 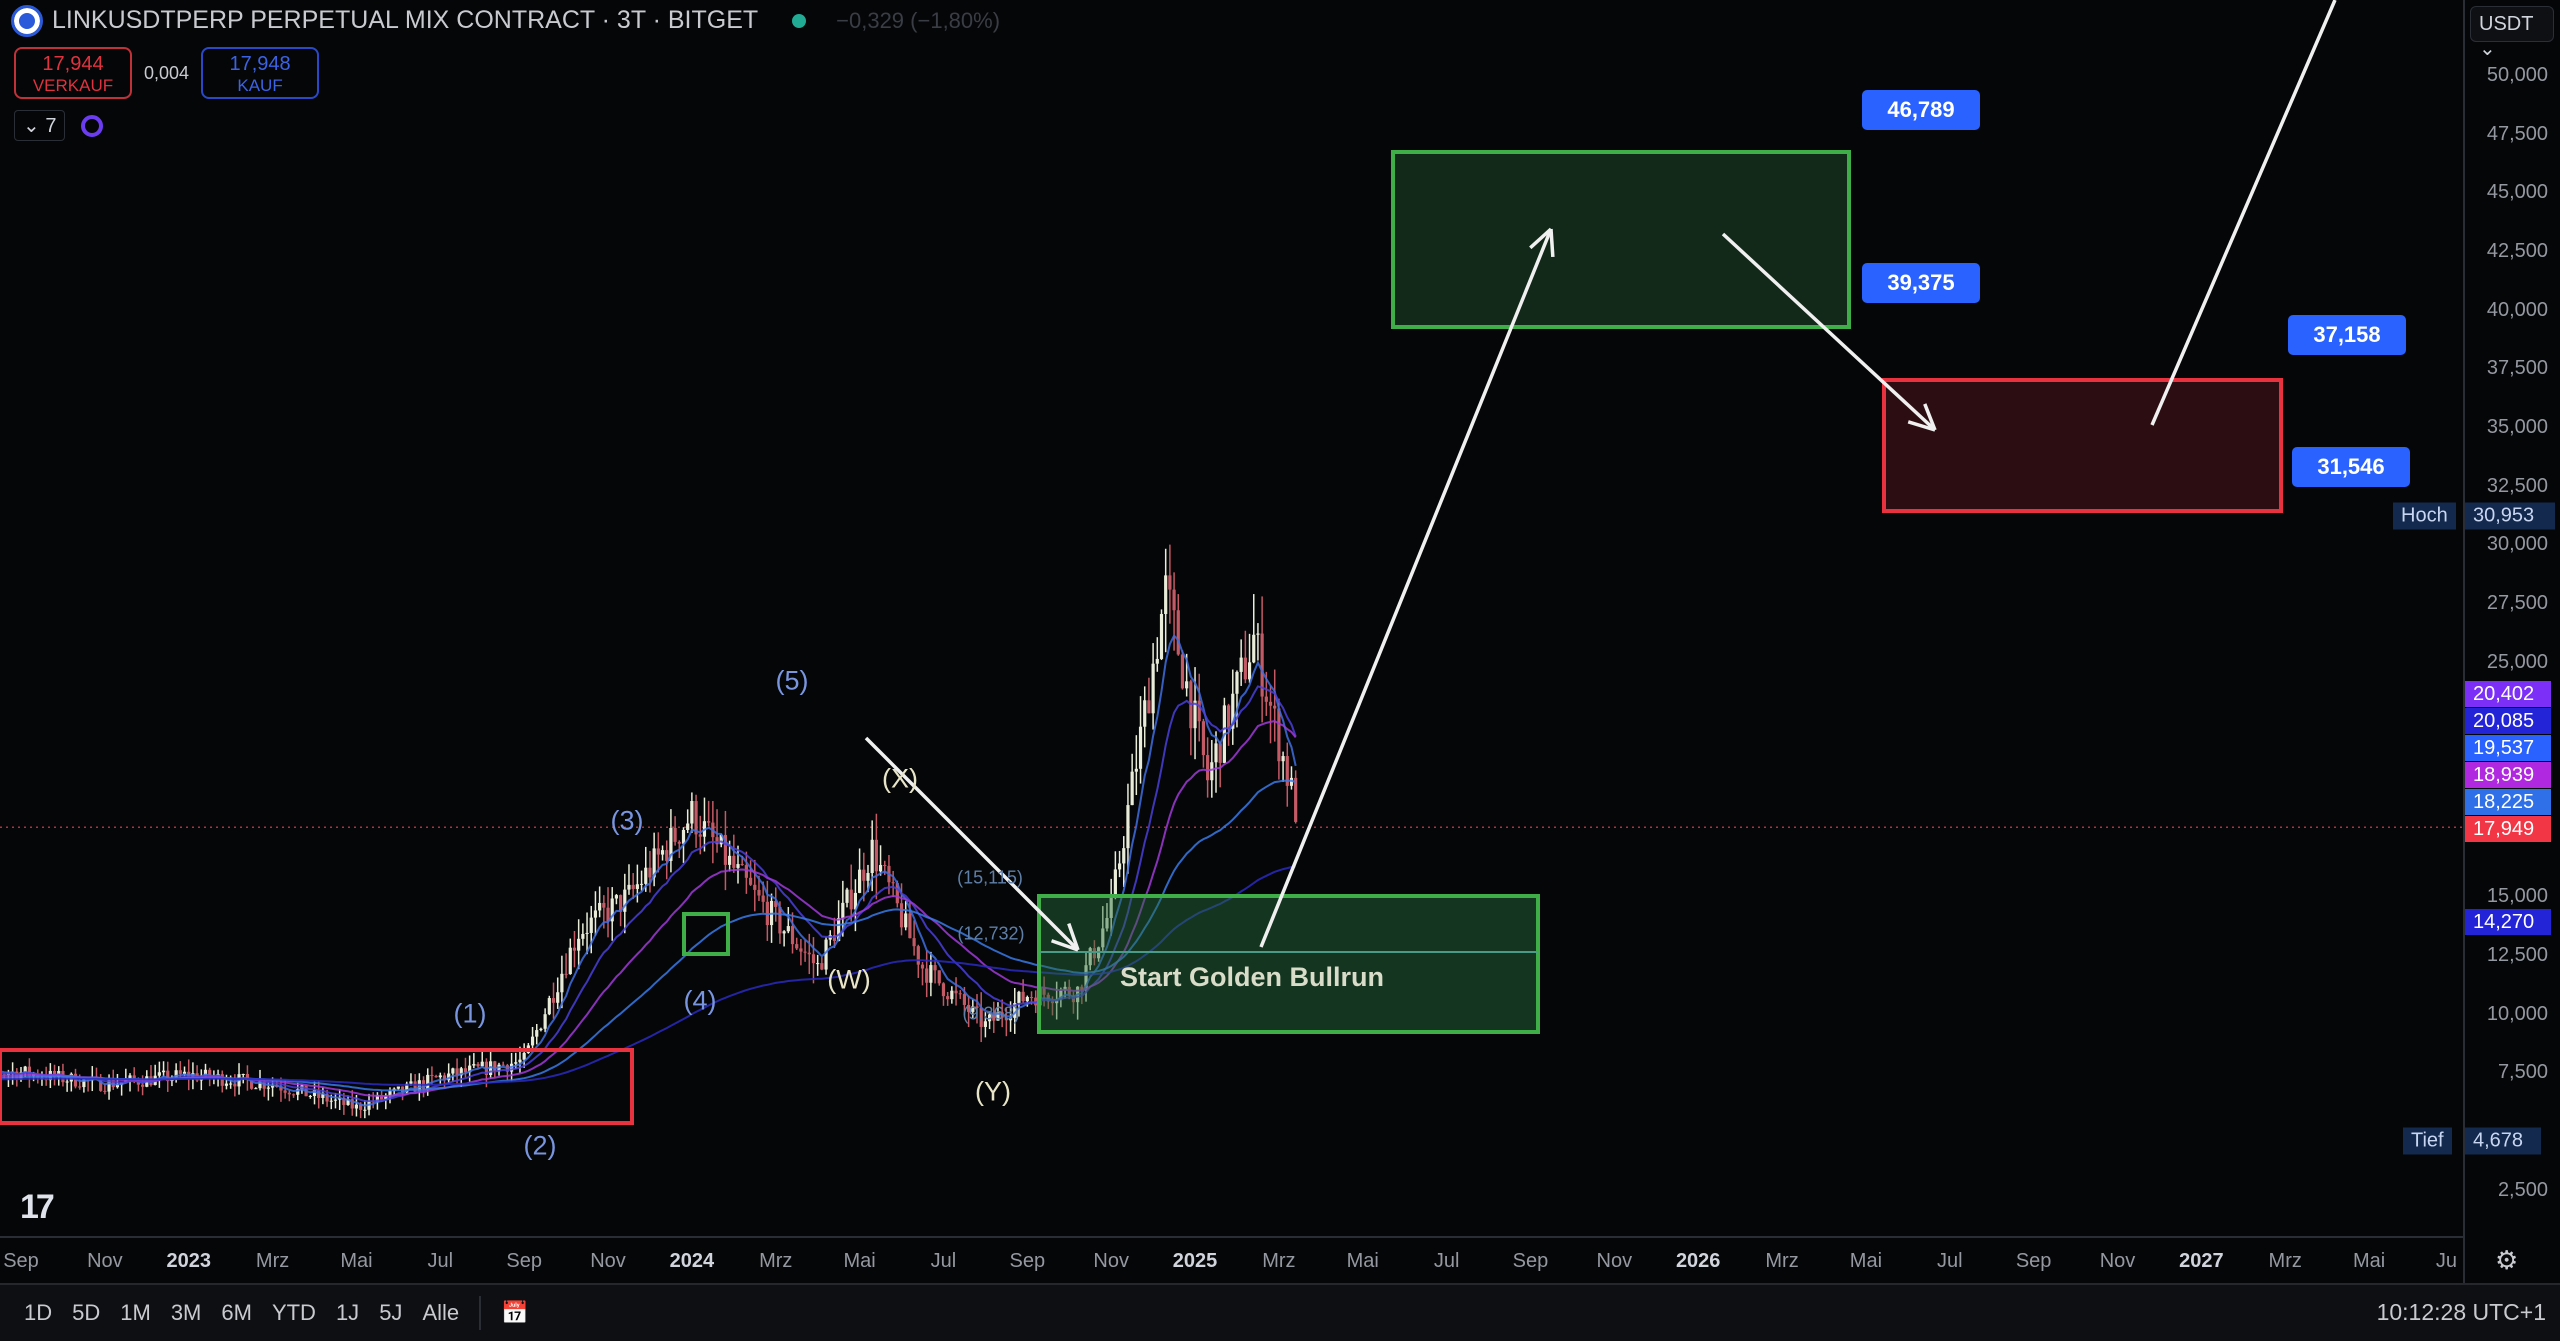 What do you see at coordinates (2082, 445) in the screenshot?
I see `red-zone-target` at bounding box center [2082, 445].